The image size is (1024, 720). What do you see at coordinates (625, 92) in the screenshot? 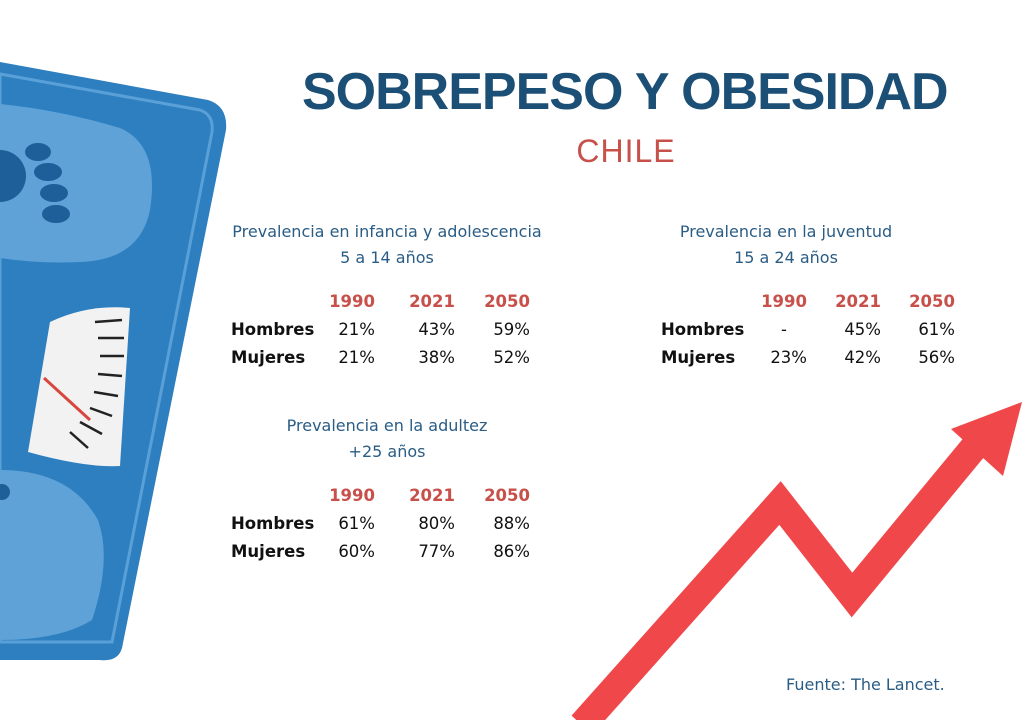
I see `page-title: SOBREPESO Y OBESIDAD` at bounding box center [625, 92].